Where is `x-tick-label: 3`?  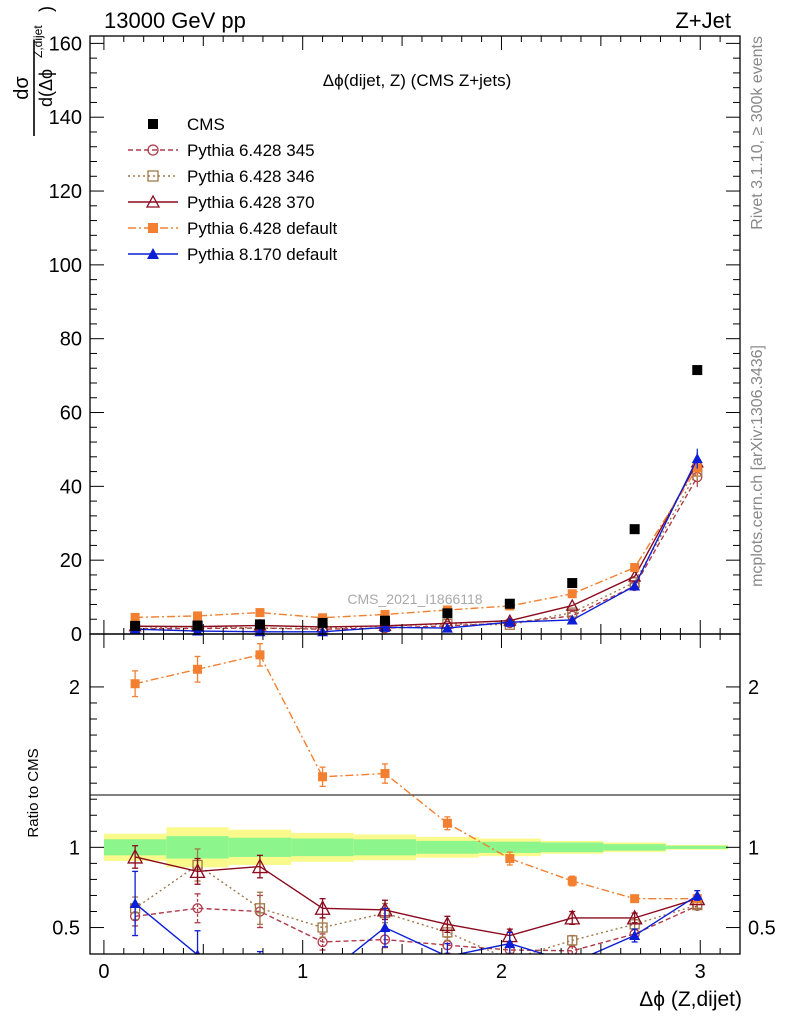
x-tick-label: 3 is located at coordinates (700, 972).